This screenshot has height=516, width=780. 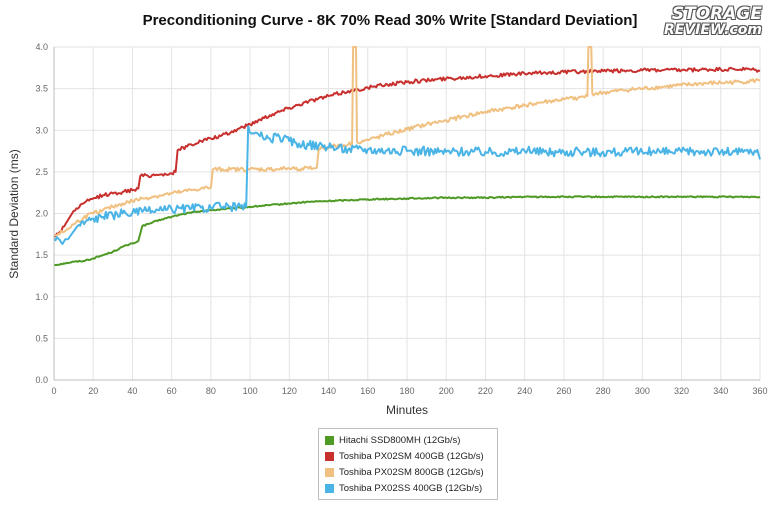 What do you see at coordinates (41, 130) in the screenshot?
I see `y-tick-label: 3.0` at bounding box center [41, 130].